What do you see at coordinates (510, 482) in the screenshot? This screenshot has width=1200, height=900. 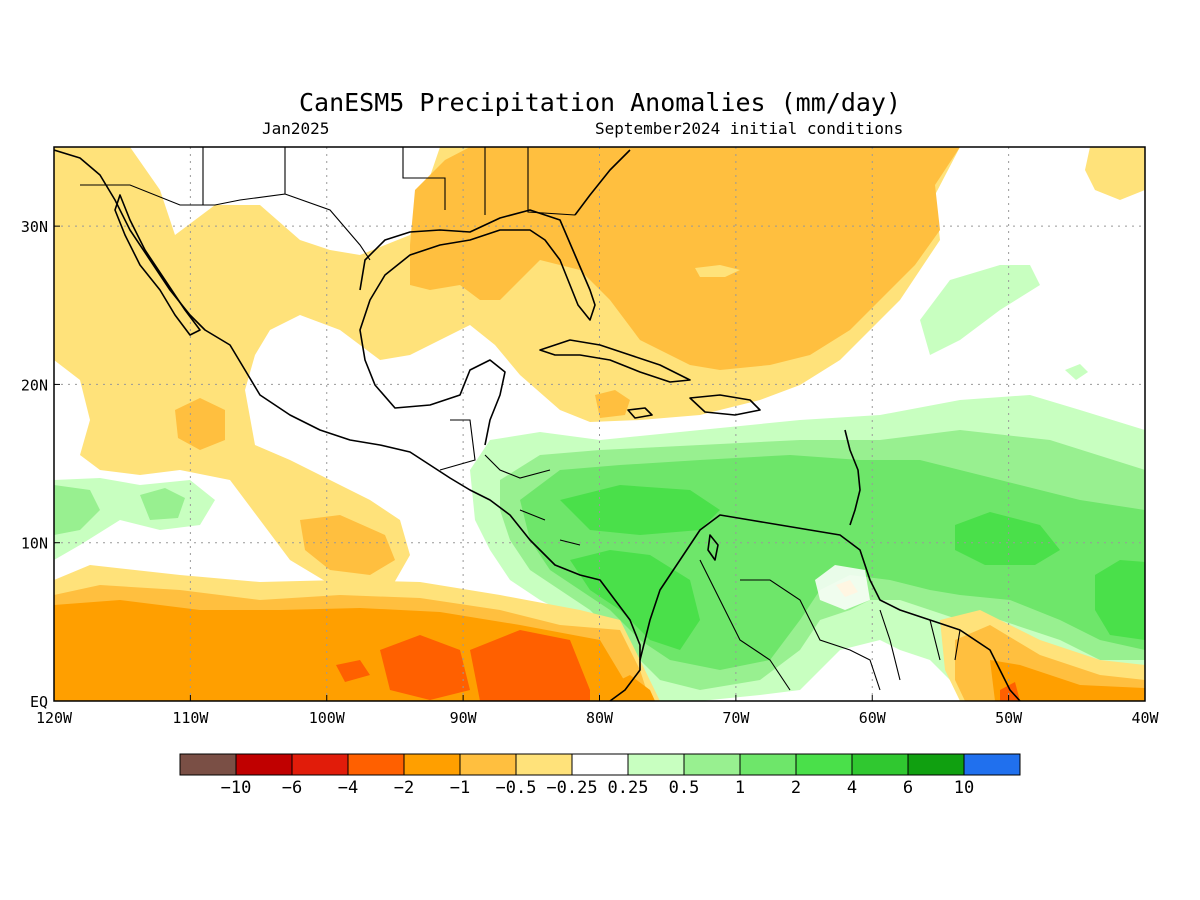 I see `border-central-america` at bounding box center [510, 482].